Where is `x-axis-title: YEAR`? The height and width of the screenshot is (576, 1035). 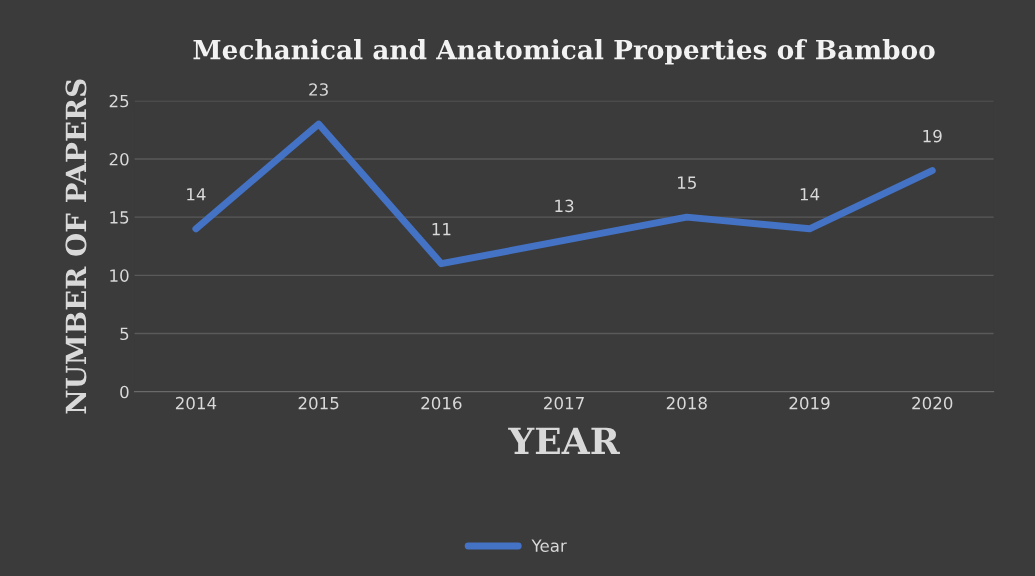 x-axis-title: YEAR is located at coordinates (564, 440).